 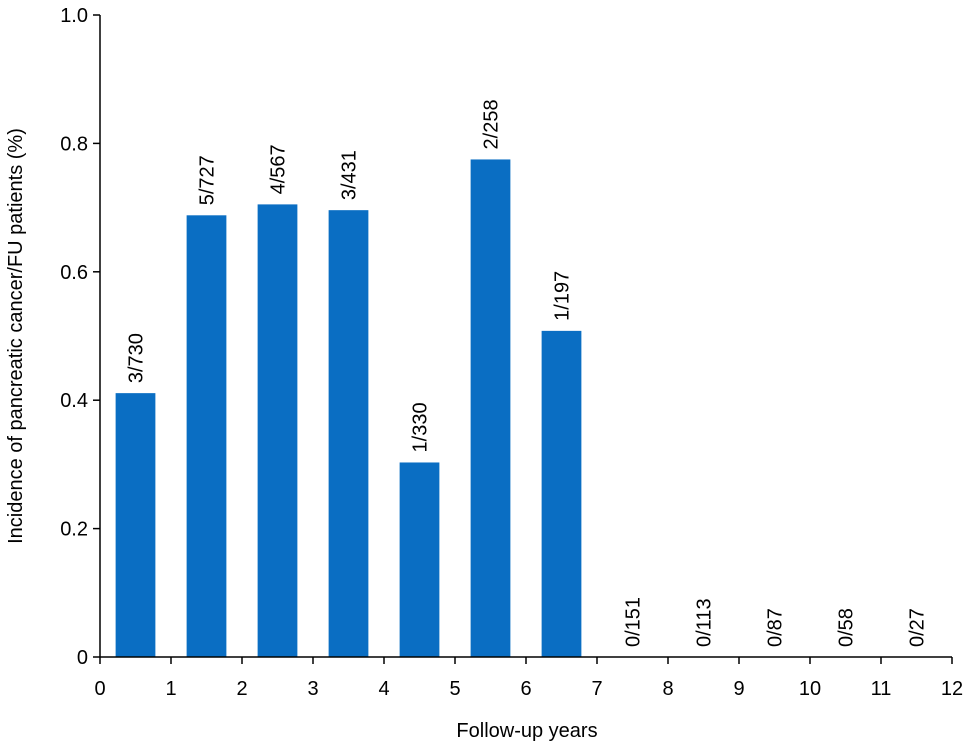 I want to click on x-tick-label: 10, so click(x=810, y=689).